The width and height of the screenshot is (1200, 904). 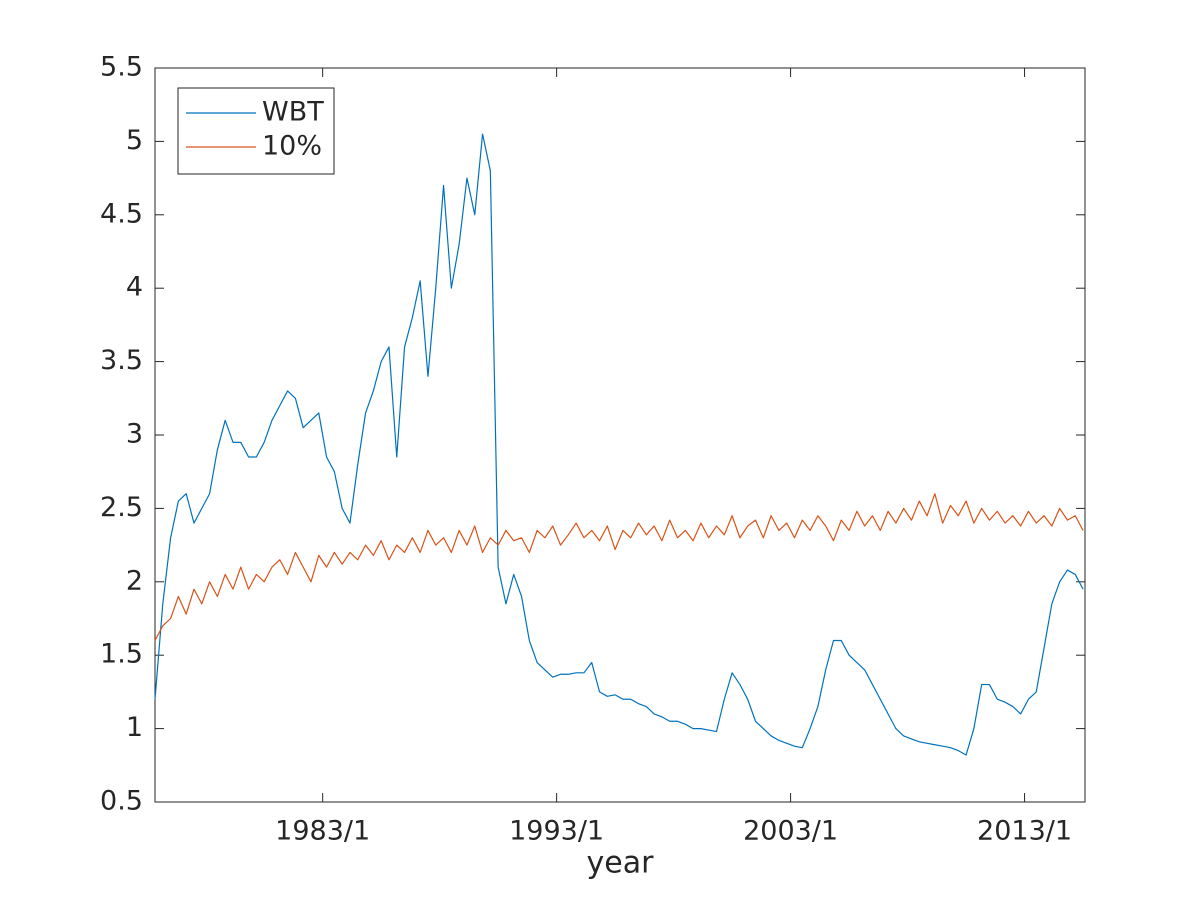 I want to click on y-tick-label: 5, so click(x=134, y=140).